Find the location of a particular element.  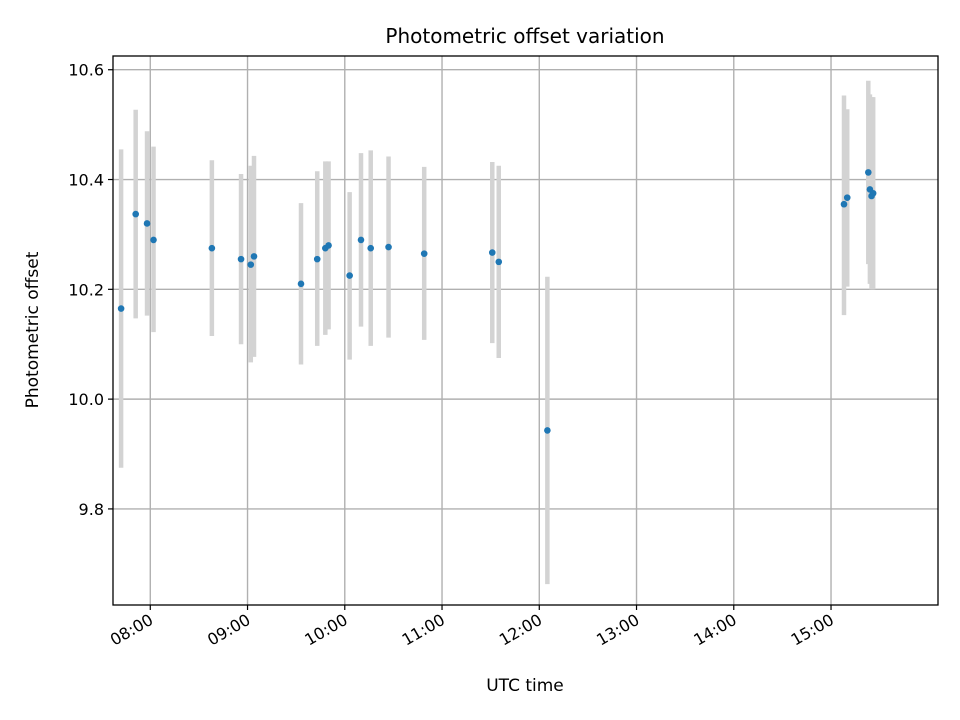

y-tick-label: 10.6 is located at coordinates (86, 70).